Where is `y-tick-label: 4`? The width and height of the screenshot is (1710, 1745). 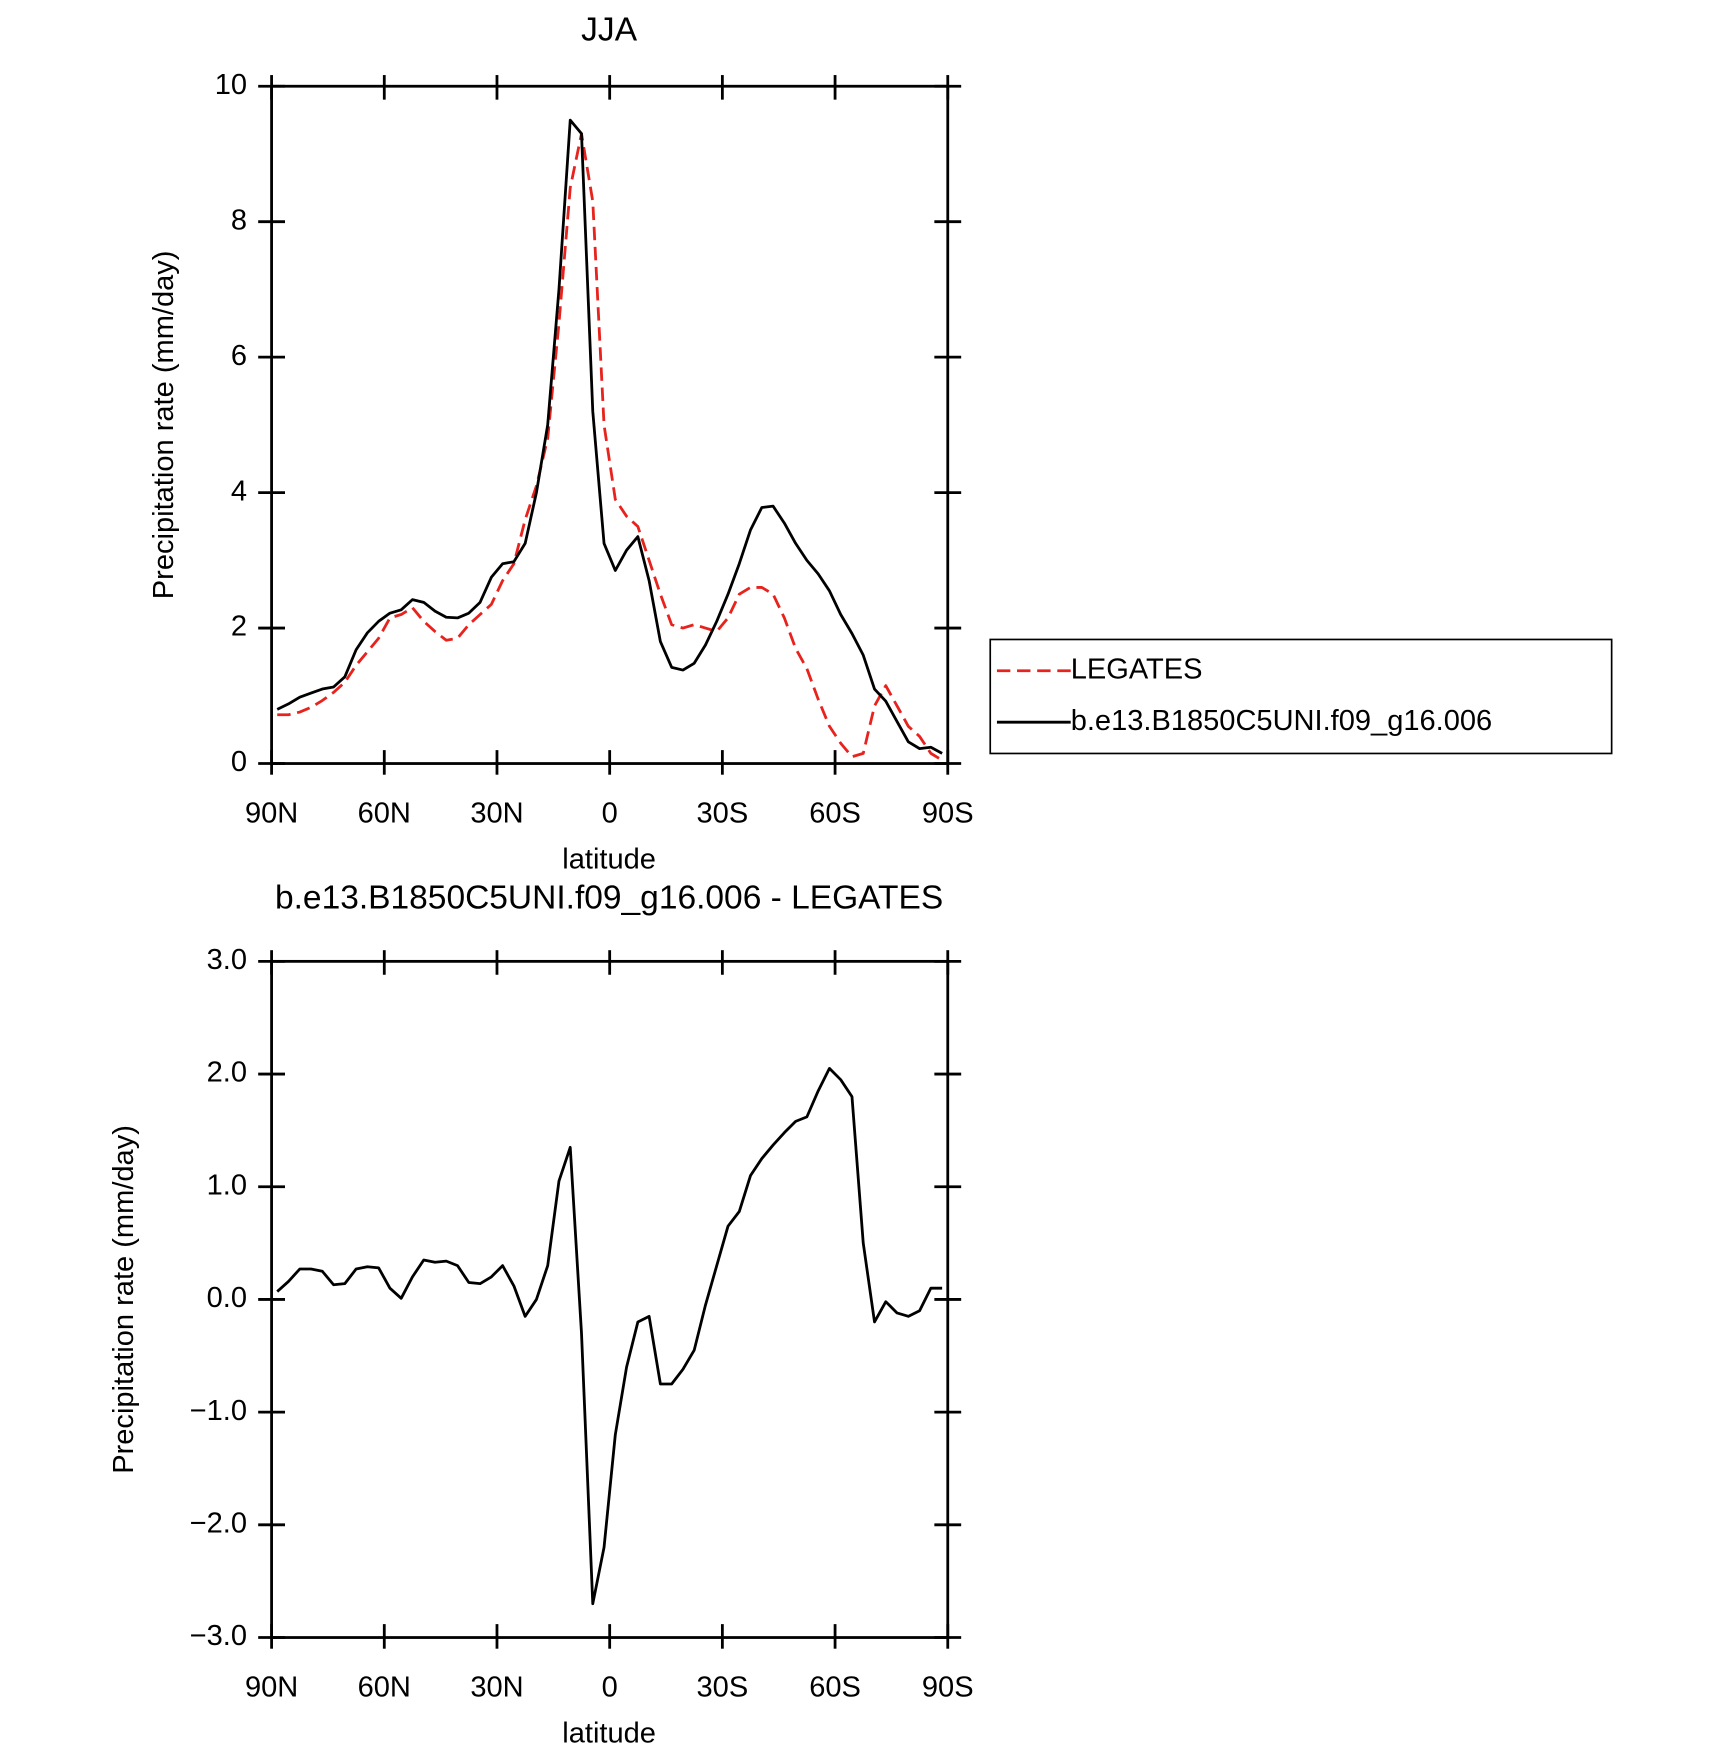 y-tick-label: 4 is located at coordinates (239, 491).